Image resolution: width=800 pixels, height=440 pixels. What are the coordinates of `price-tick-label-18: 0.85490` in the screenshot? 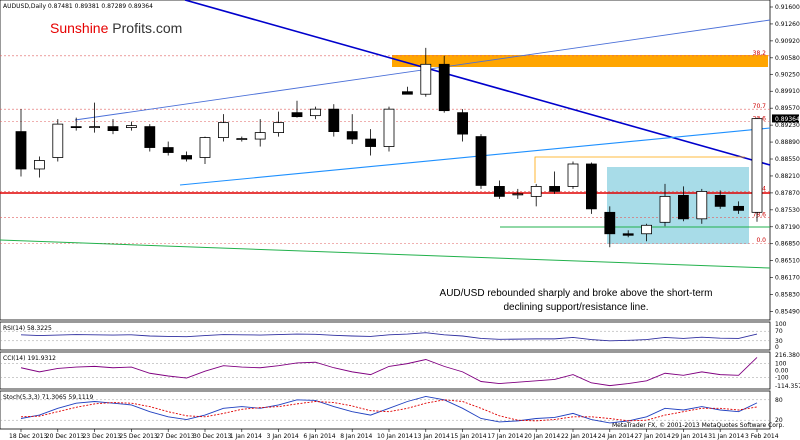 It's located at (787, 312).